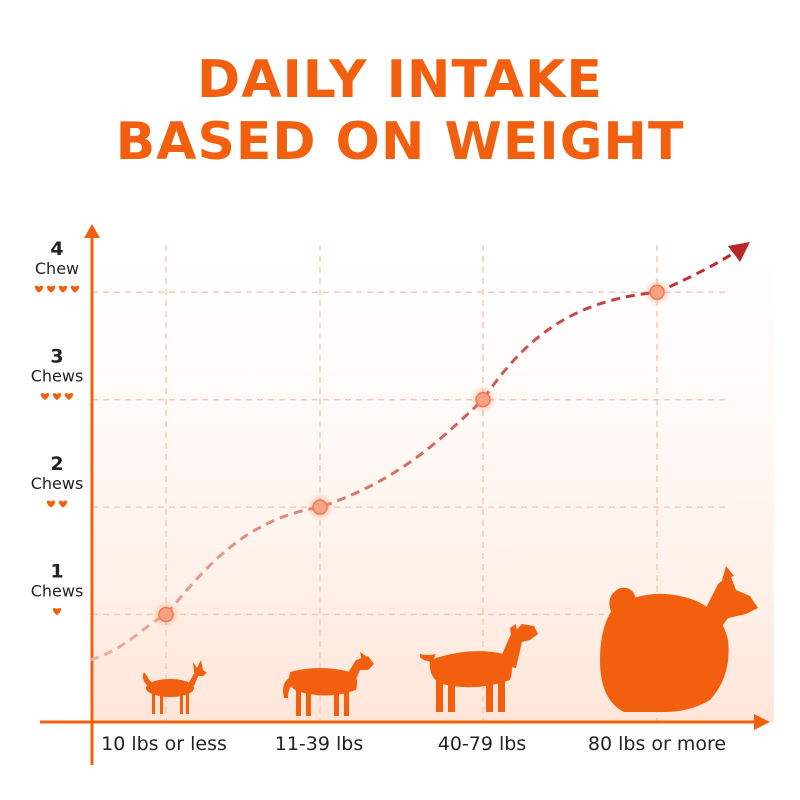 This screenshot has width=800, height=800. Describe the element at coordinates (400, 80) in the screenshot. I see `chart-title-line-1: DAILY INTAKE` at that location.